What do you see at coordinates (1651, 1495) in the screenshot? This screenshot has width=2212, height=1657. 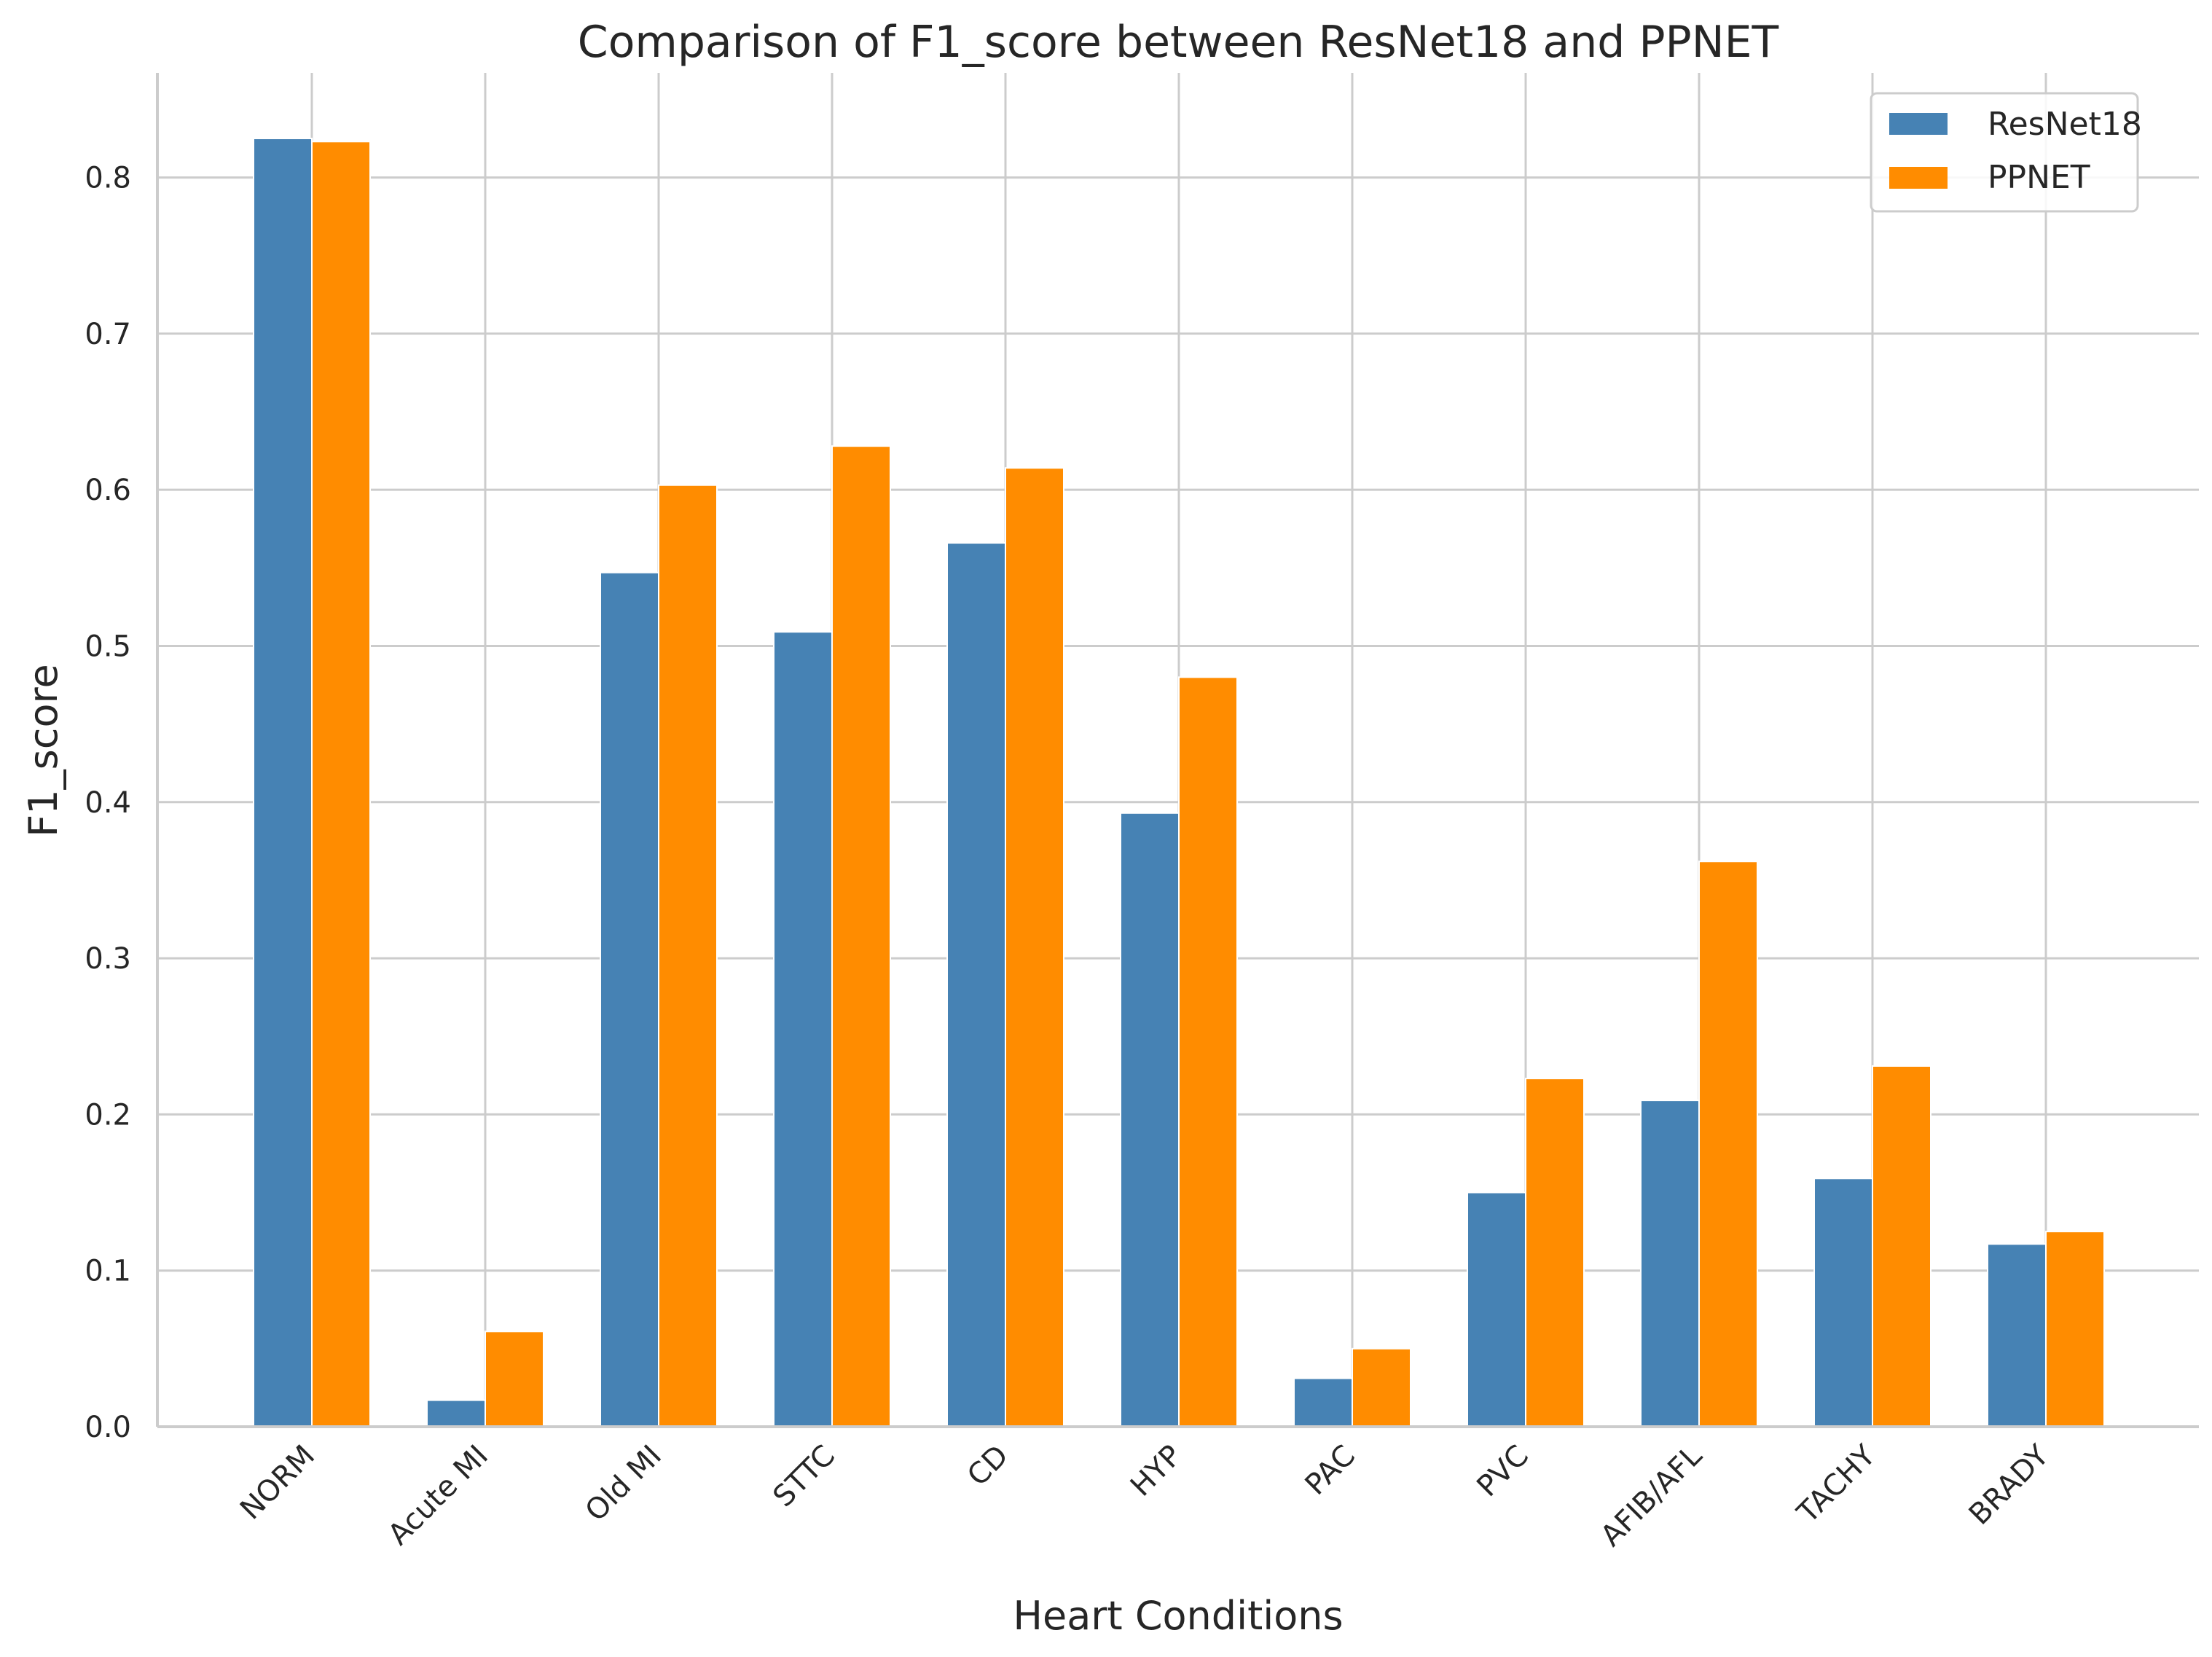 I see `x-tick-label-afib-afl: AFIB/AFL` at bounding box center [1651, 1495].